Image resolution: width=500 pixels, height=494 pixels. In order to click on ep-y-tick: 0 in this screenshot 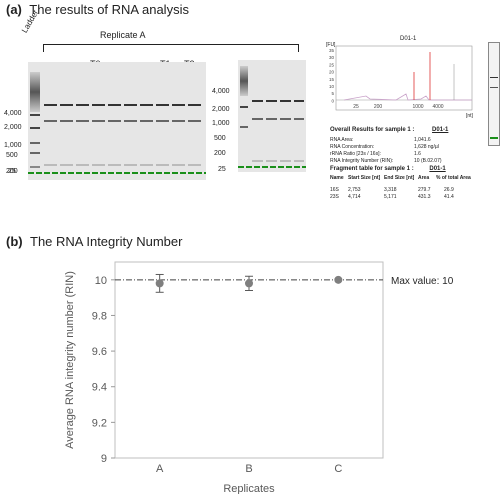, I will do `click(332, 100)`.